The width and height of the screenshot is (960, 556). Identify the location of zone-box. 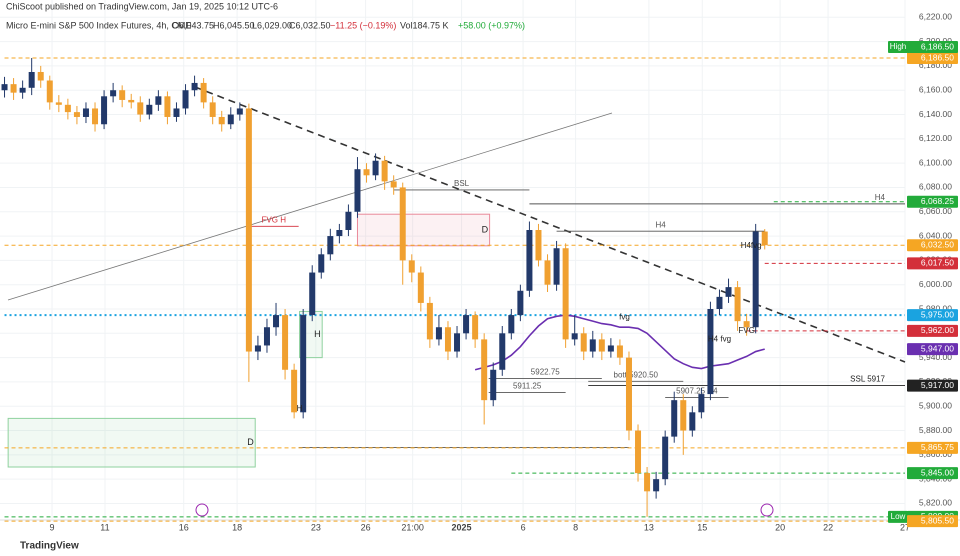
(423, 230).